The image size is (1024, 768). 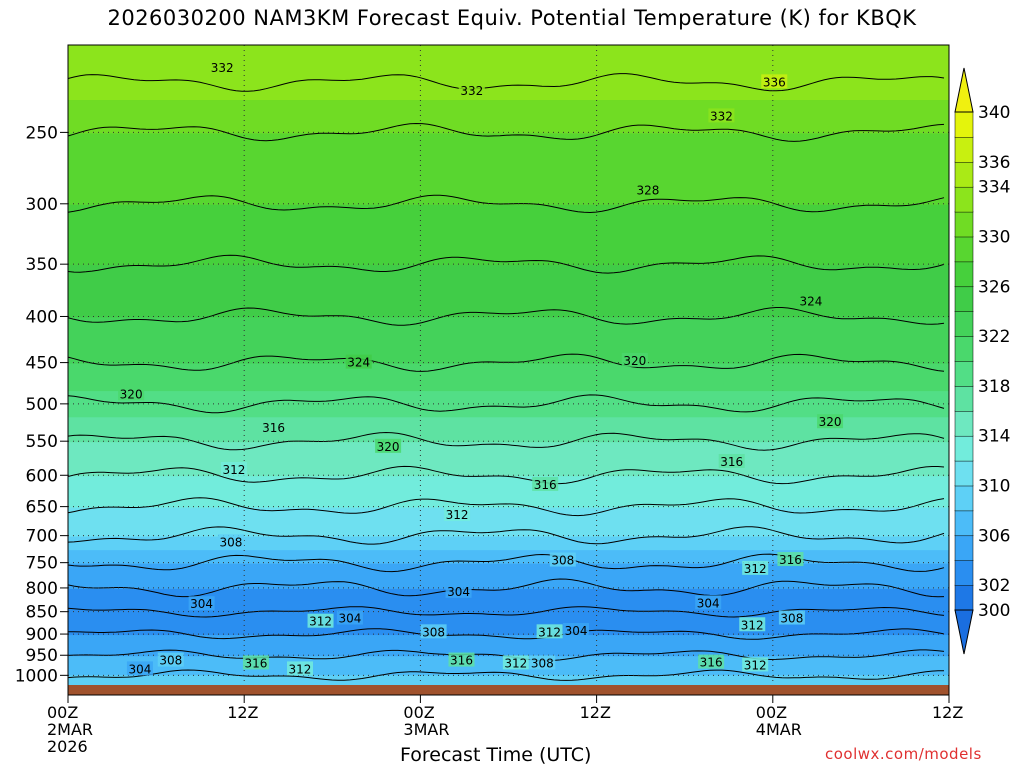 What do you see at coordinates (811, 301) in the screenshot?
I see `contour-label: 324` at bounding box center [811, 301].